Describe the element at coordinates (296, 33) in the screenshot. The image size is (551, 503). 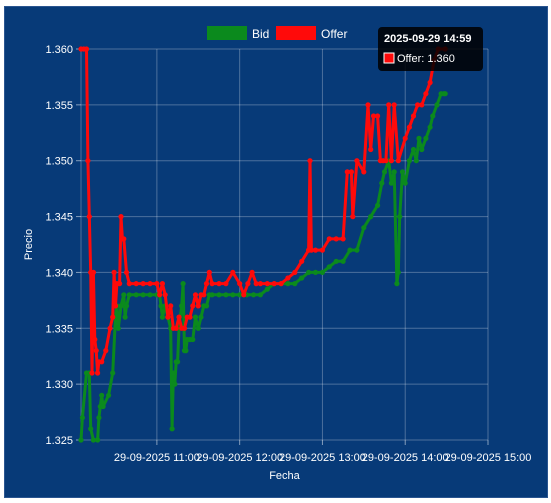
I see `legend-swatch-offer` at that location.